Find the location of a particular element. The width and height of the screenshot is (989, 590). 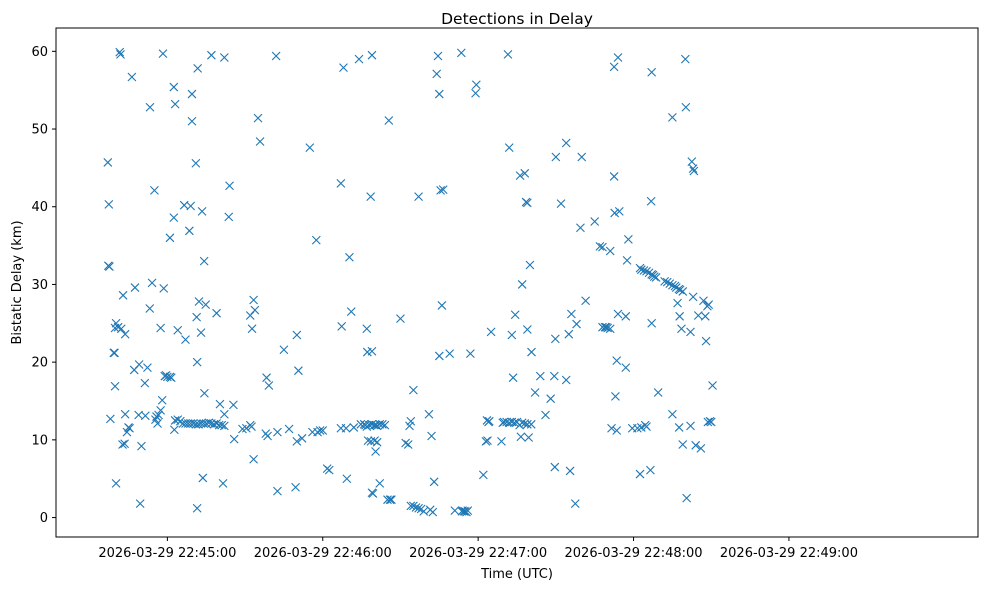

x-tick-label: 2026-03-29 22:47:00 is located at coordinates (478, 553).